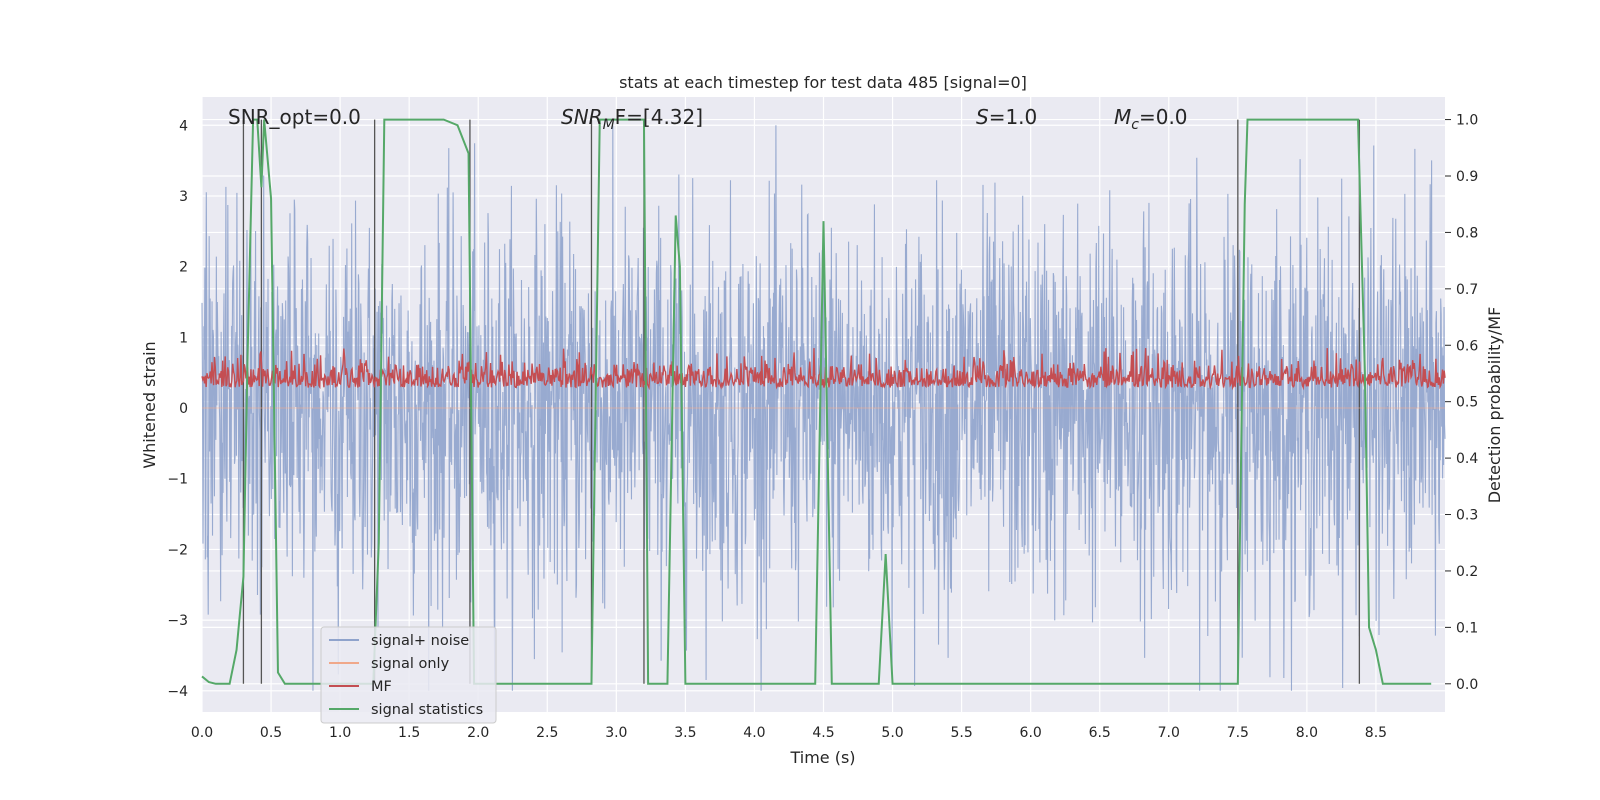  Describe the element at coordinates (982, 117) in the screenshot. I see `annotation-s-label: S` at that location.